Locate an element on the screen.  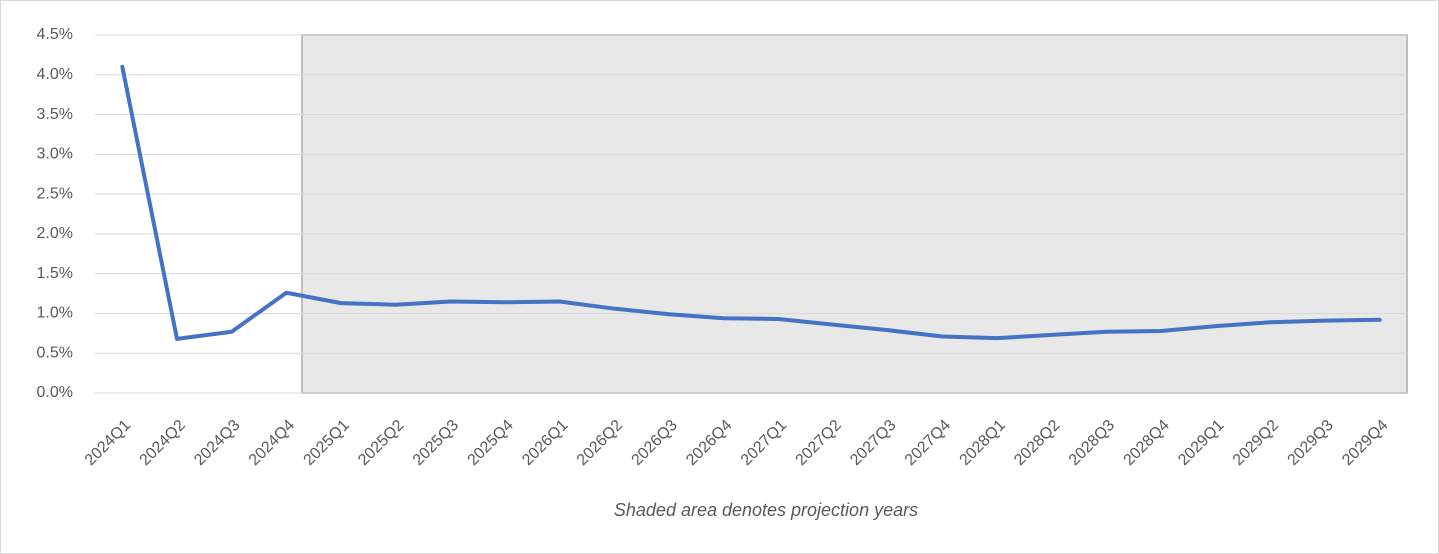
annotation: Shaded area denotes projection years is located at coordinates (766, 510).